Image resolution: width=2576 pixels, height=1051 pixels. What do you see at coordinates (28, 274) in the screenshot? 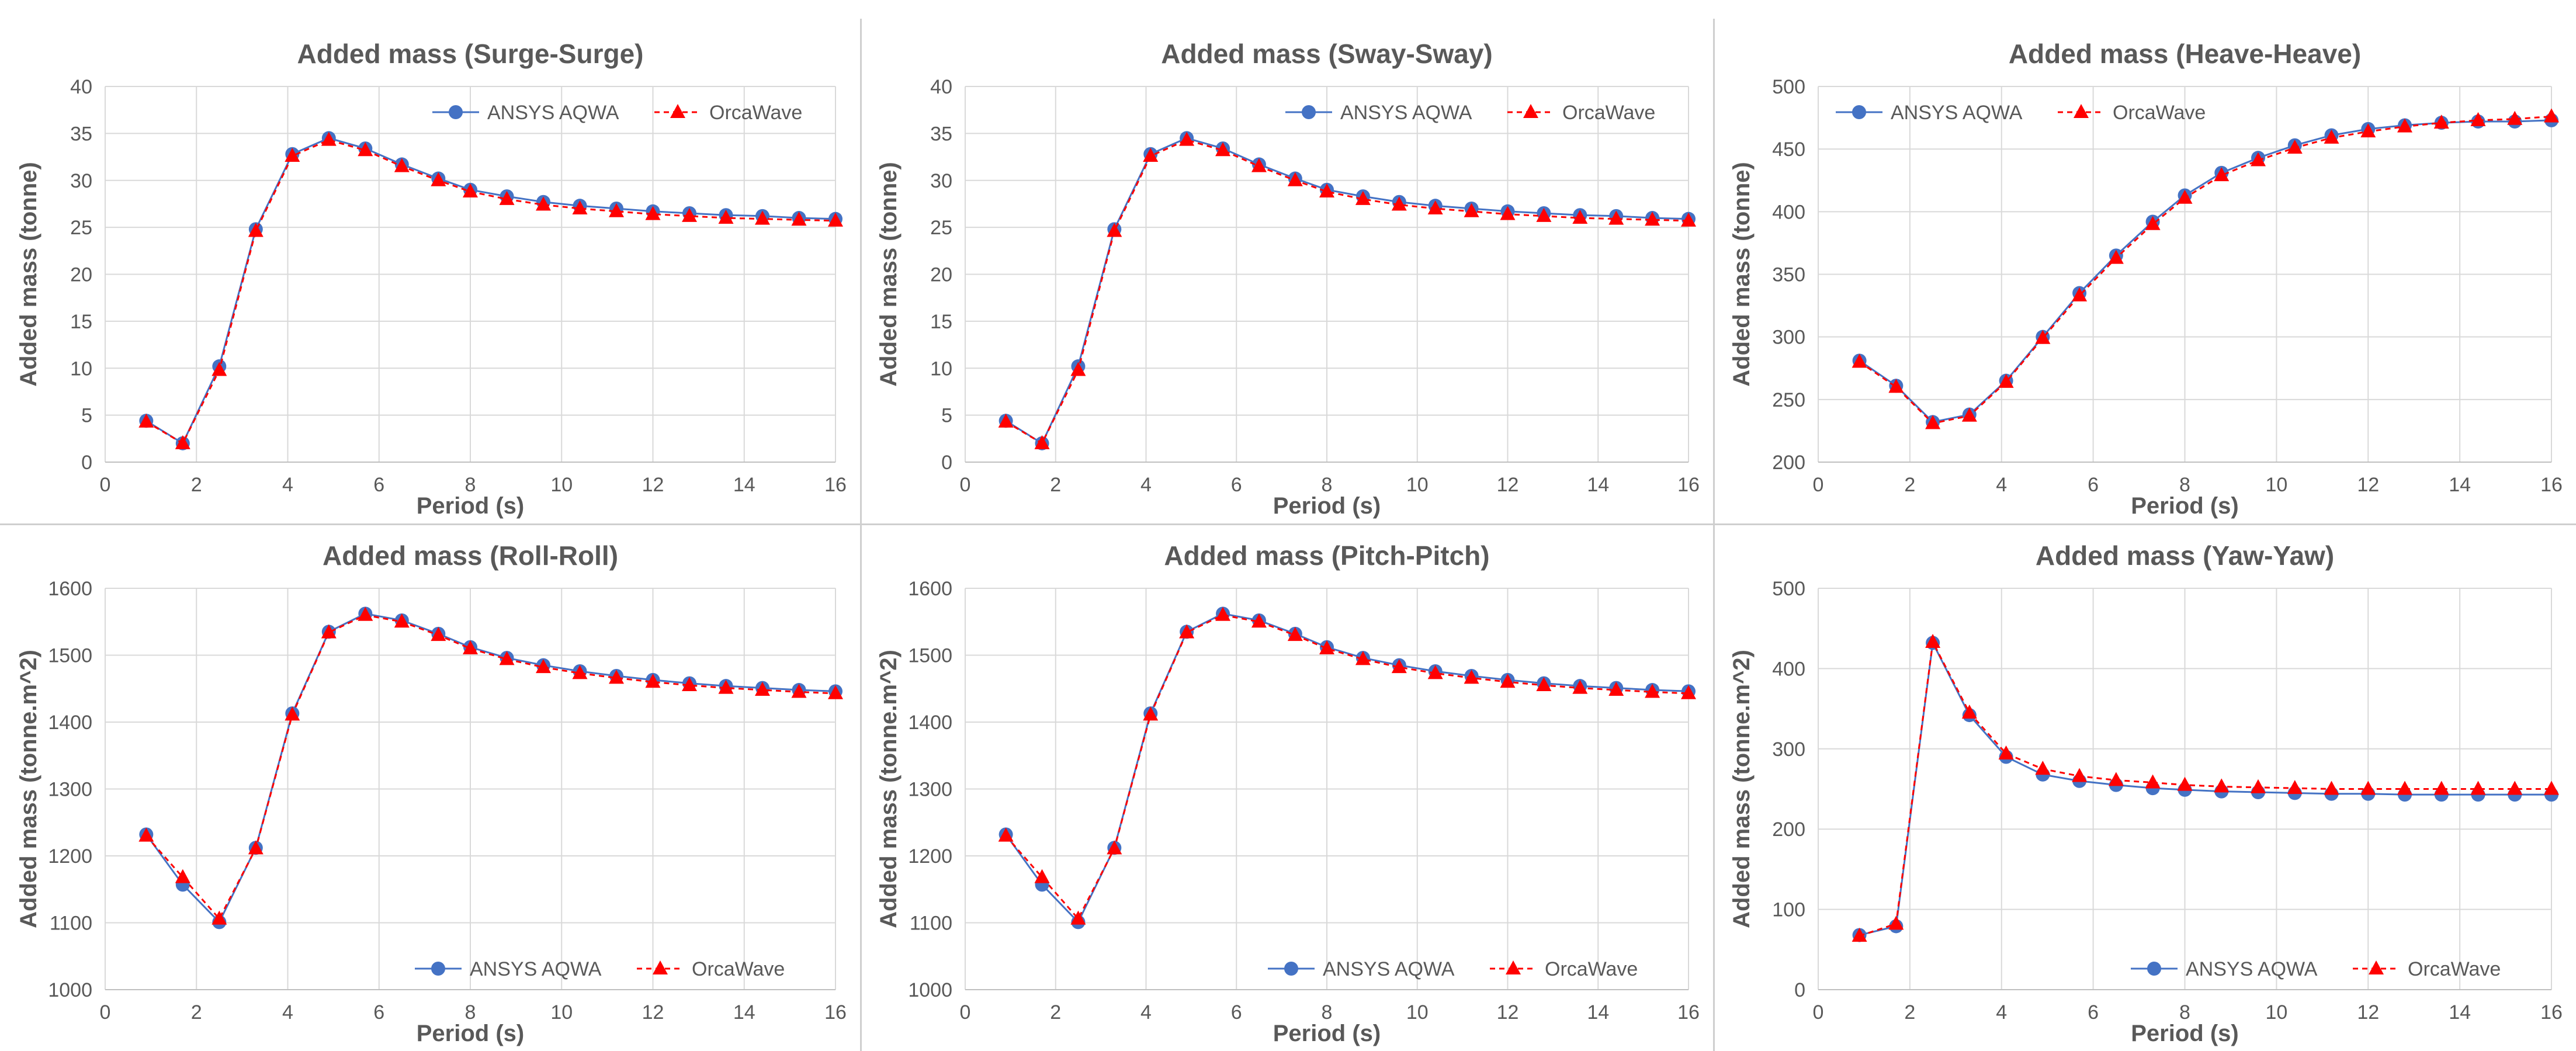
I see `y-axis-title: Added mass (tonne)` at bounding box center [28, 274].